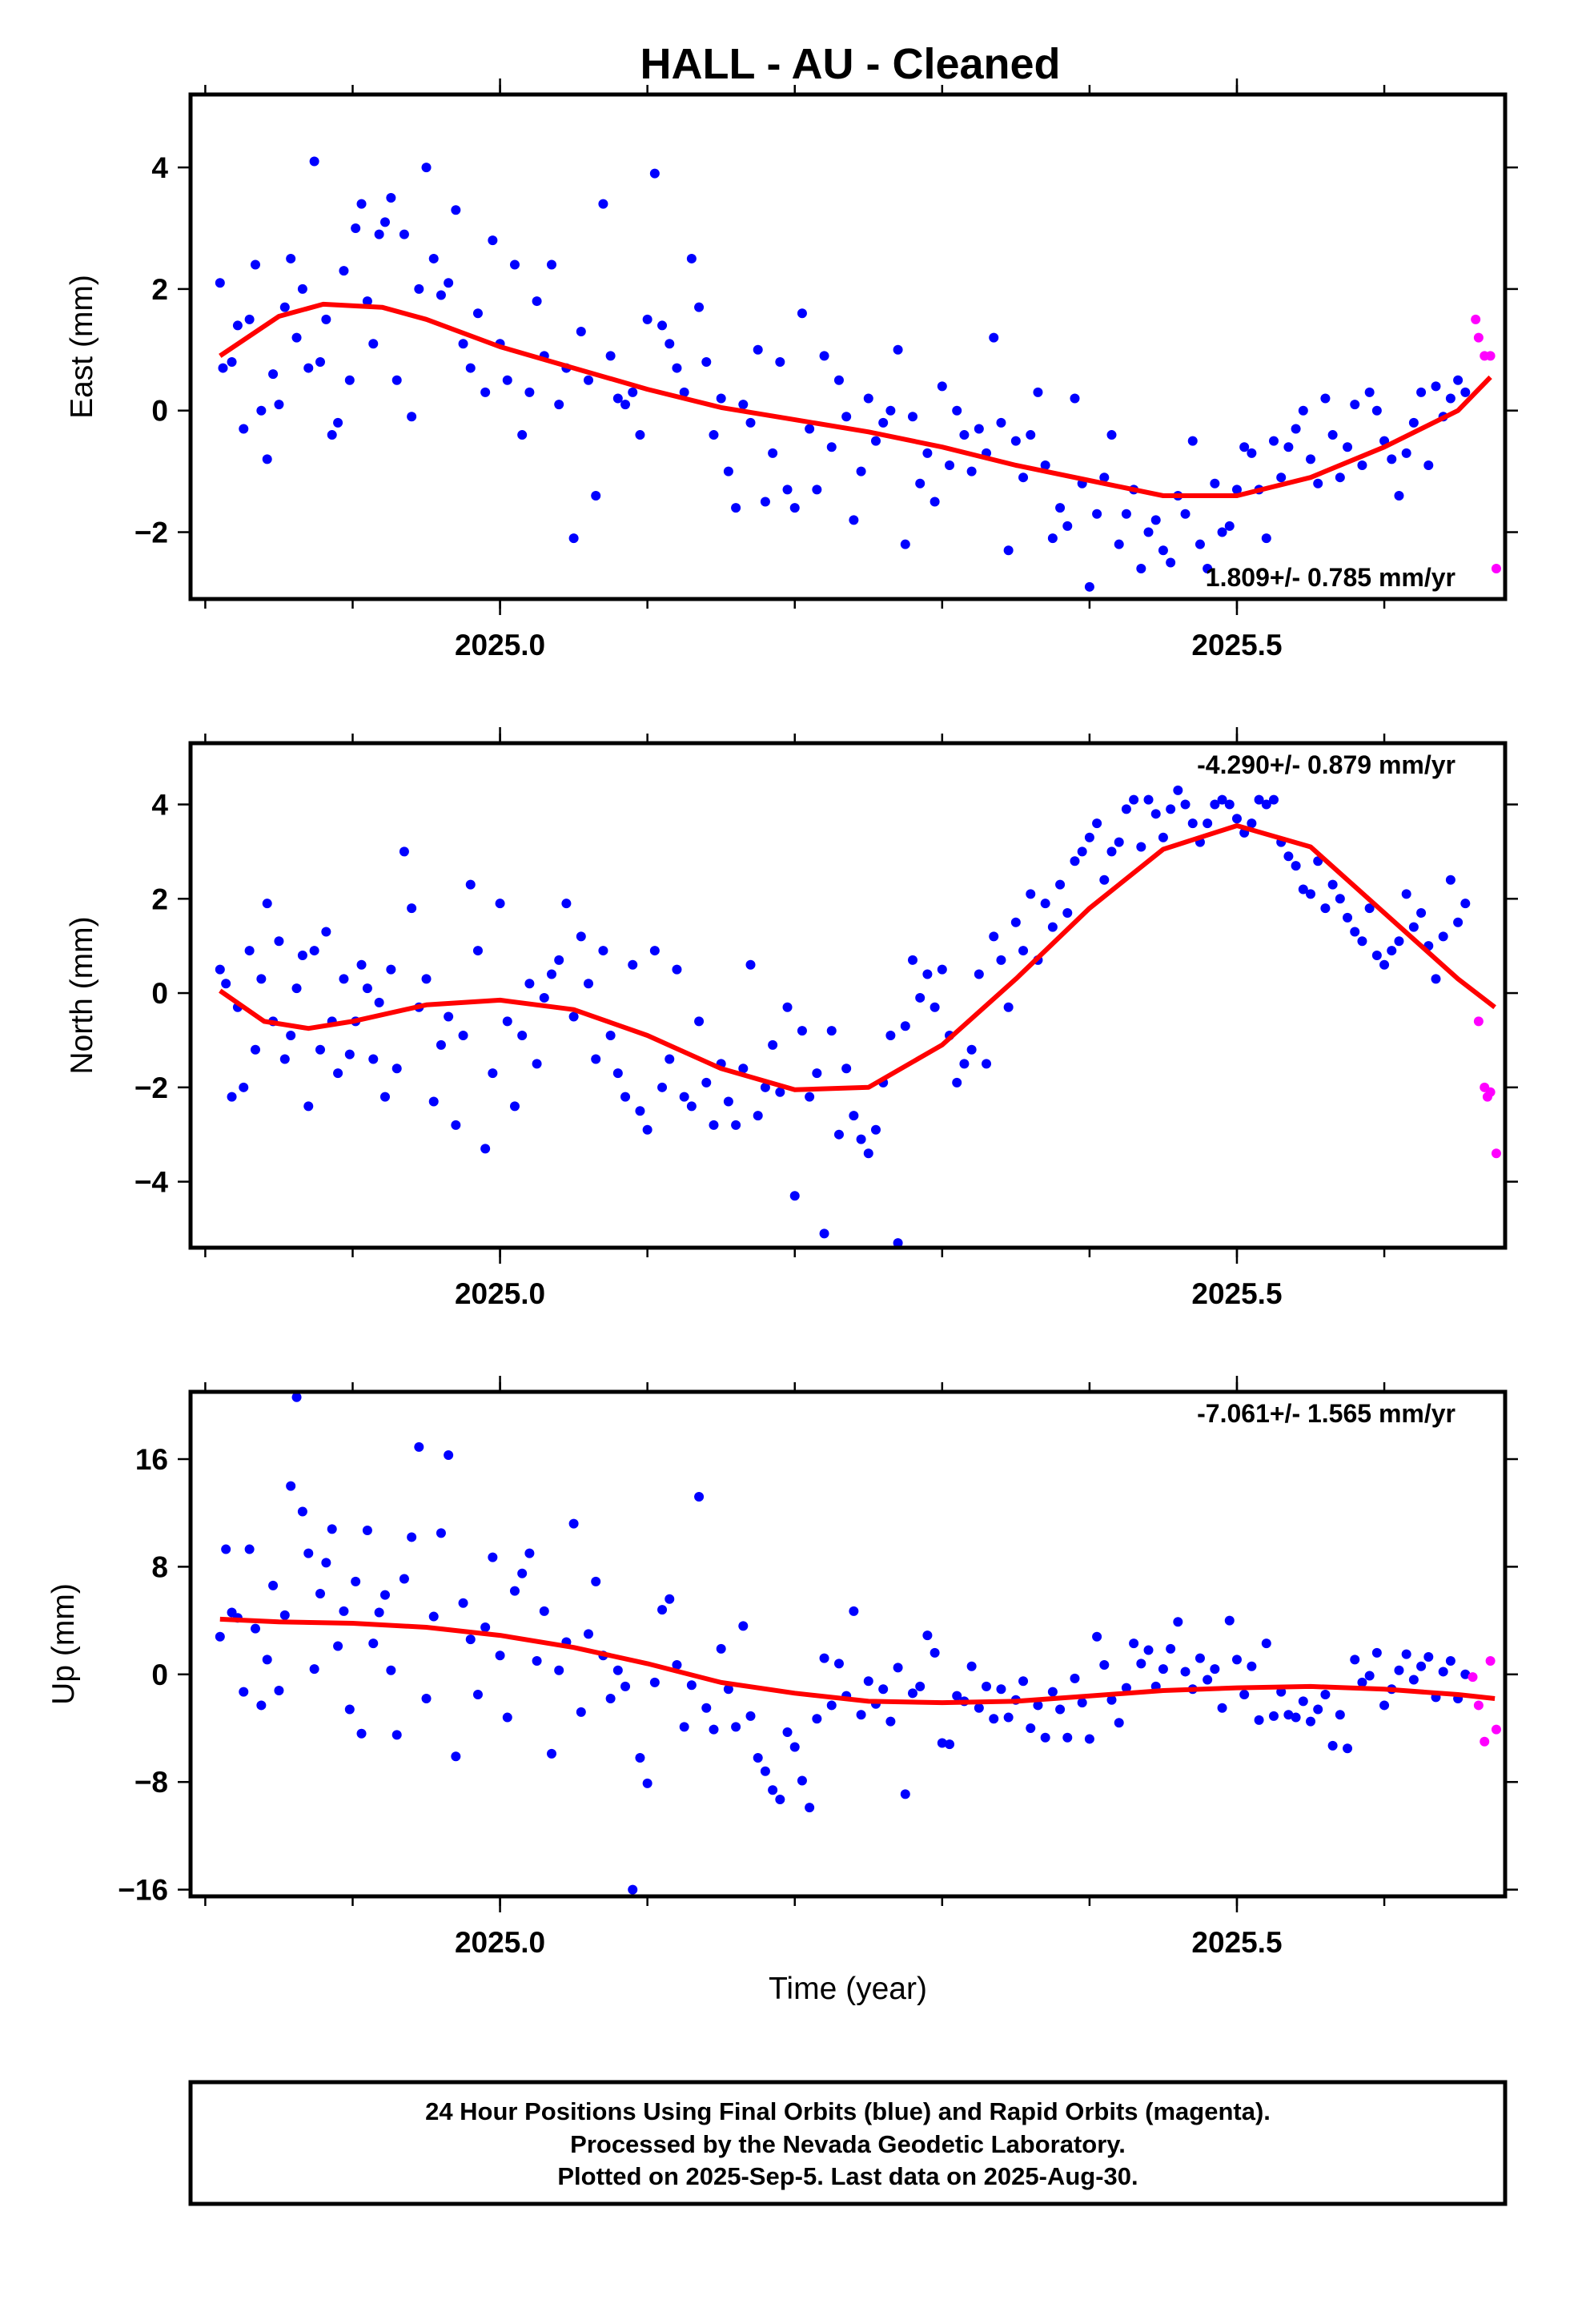  Describe the element at coordinates (159, 289) in the screenshot. I see `east-y-tick-label: 2` at that location.